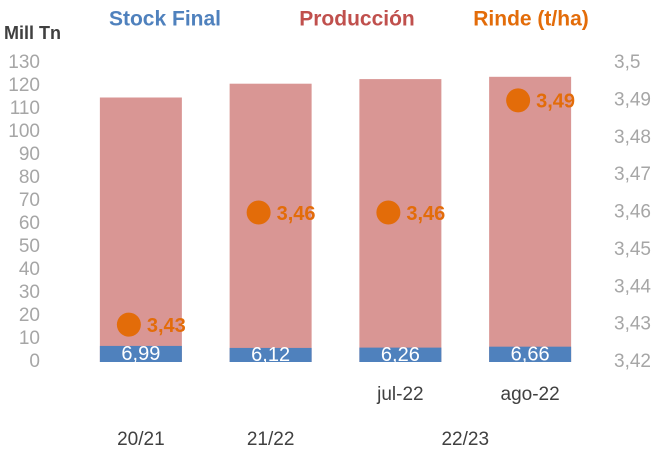 The width and height of the screenshot is (659, 451). Describe the element at coordinates (632, 324) in the screenshot. I see `y2-tick-label: 3,43` at that location.